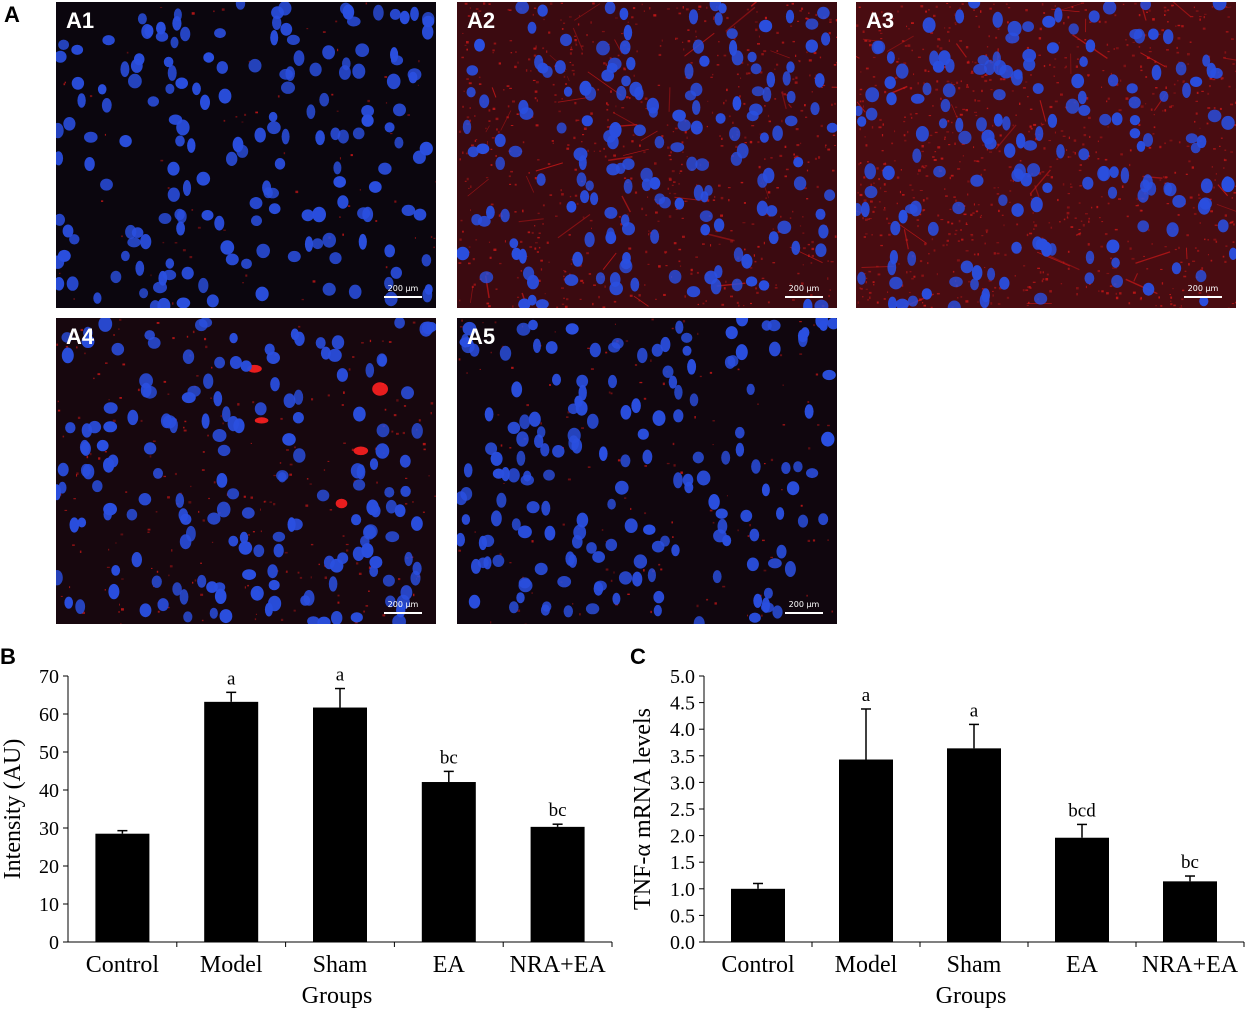  I want to click on micrograph-a1: A1 200 µm, so click(246, 155).